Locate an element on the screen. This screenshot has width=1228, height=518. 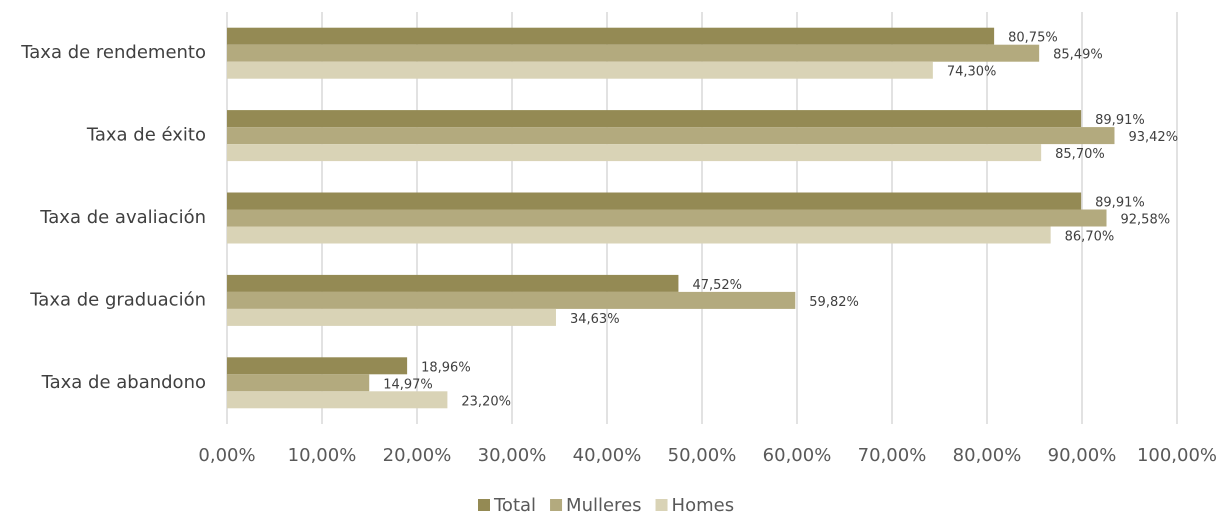
x-tick-label: 100,00% is located at coordinates (1177, 455).